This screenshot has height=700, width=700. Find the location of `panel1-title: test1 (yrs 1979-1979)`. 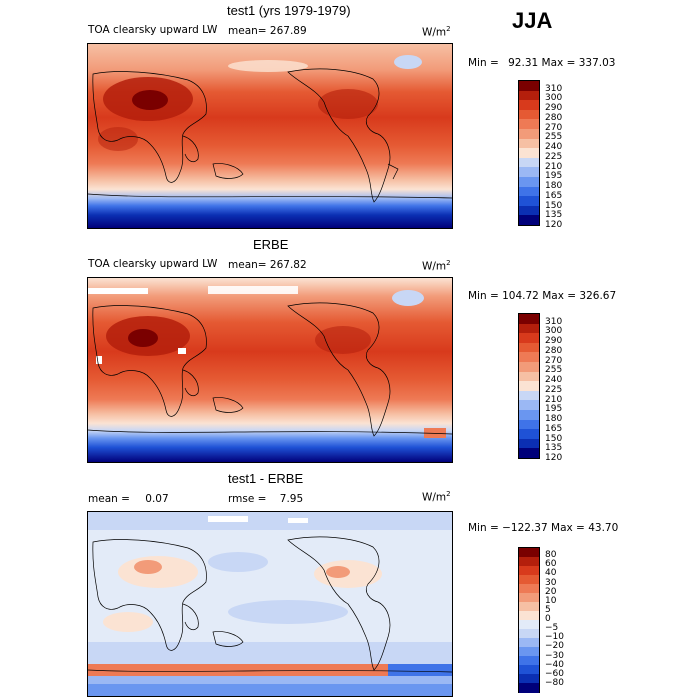

panel1-title: test1 (yrs 1979-1979) is located at coordinates (289, 10).